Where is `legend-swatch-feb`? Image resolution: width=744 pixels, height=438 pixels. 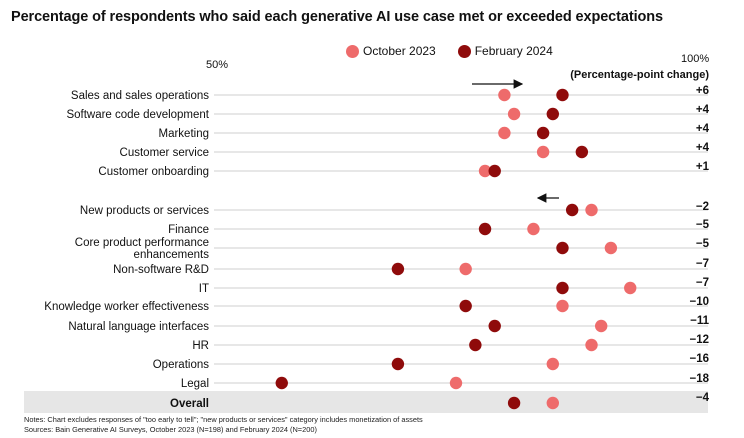
legend-swatch-feb is located at coordinates (464, 51).